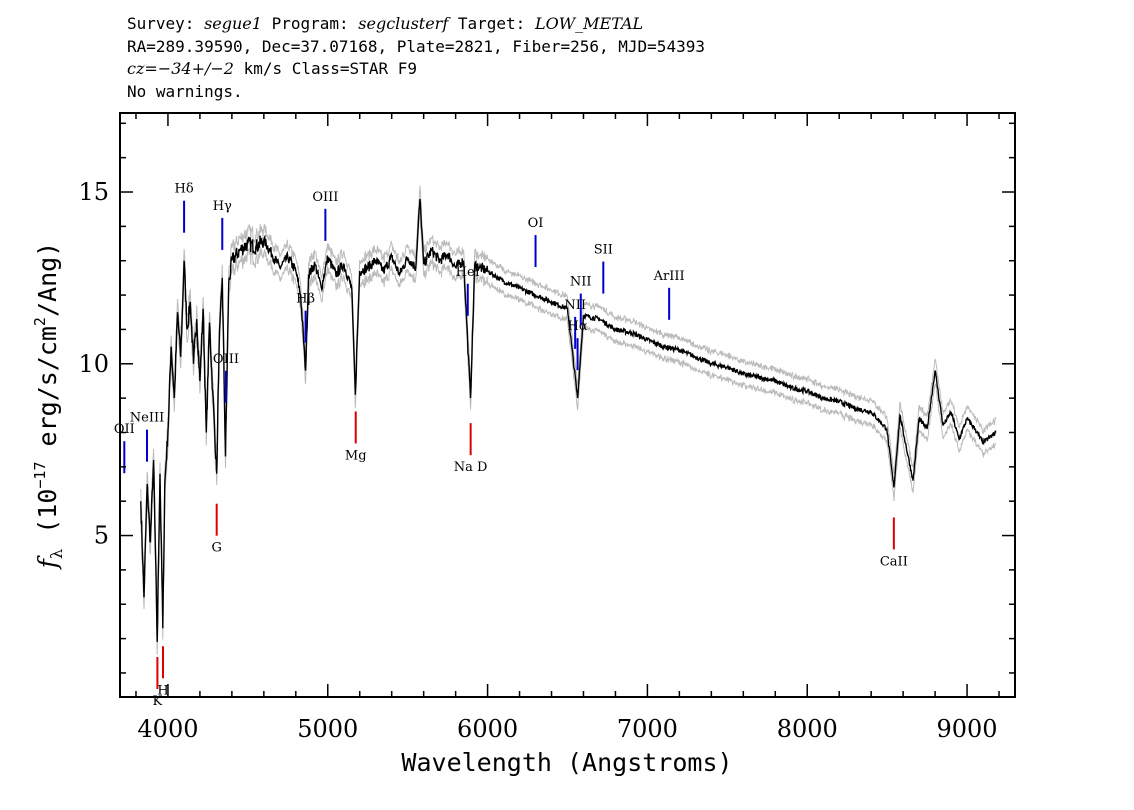 This screenshot has width=1134, height=810. I want to click on program-value: segclusterf, so click(403, 23).